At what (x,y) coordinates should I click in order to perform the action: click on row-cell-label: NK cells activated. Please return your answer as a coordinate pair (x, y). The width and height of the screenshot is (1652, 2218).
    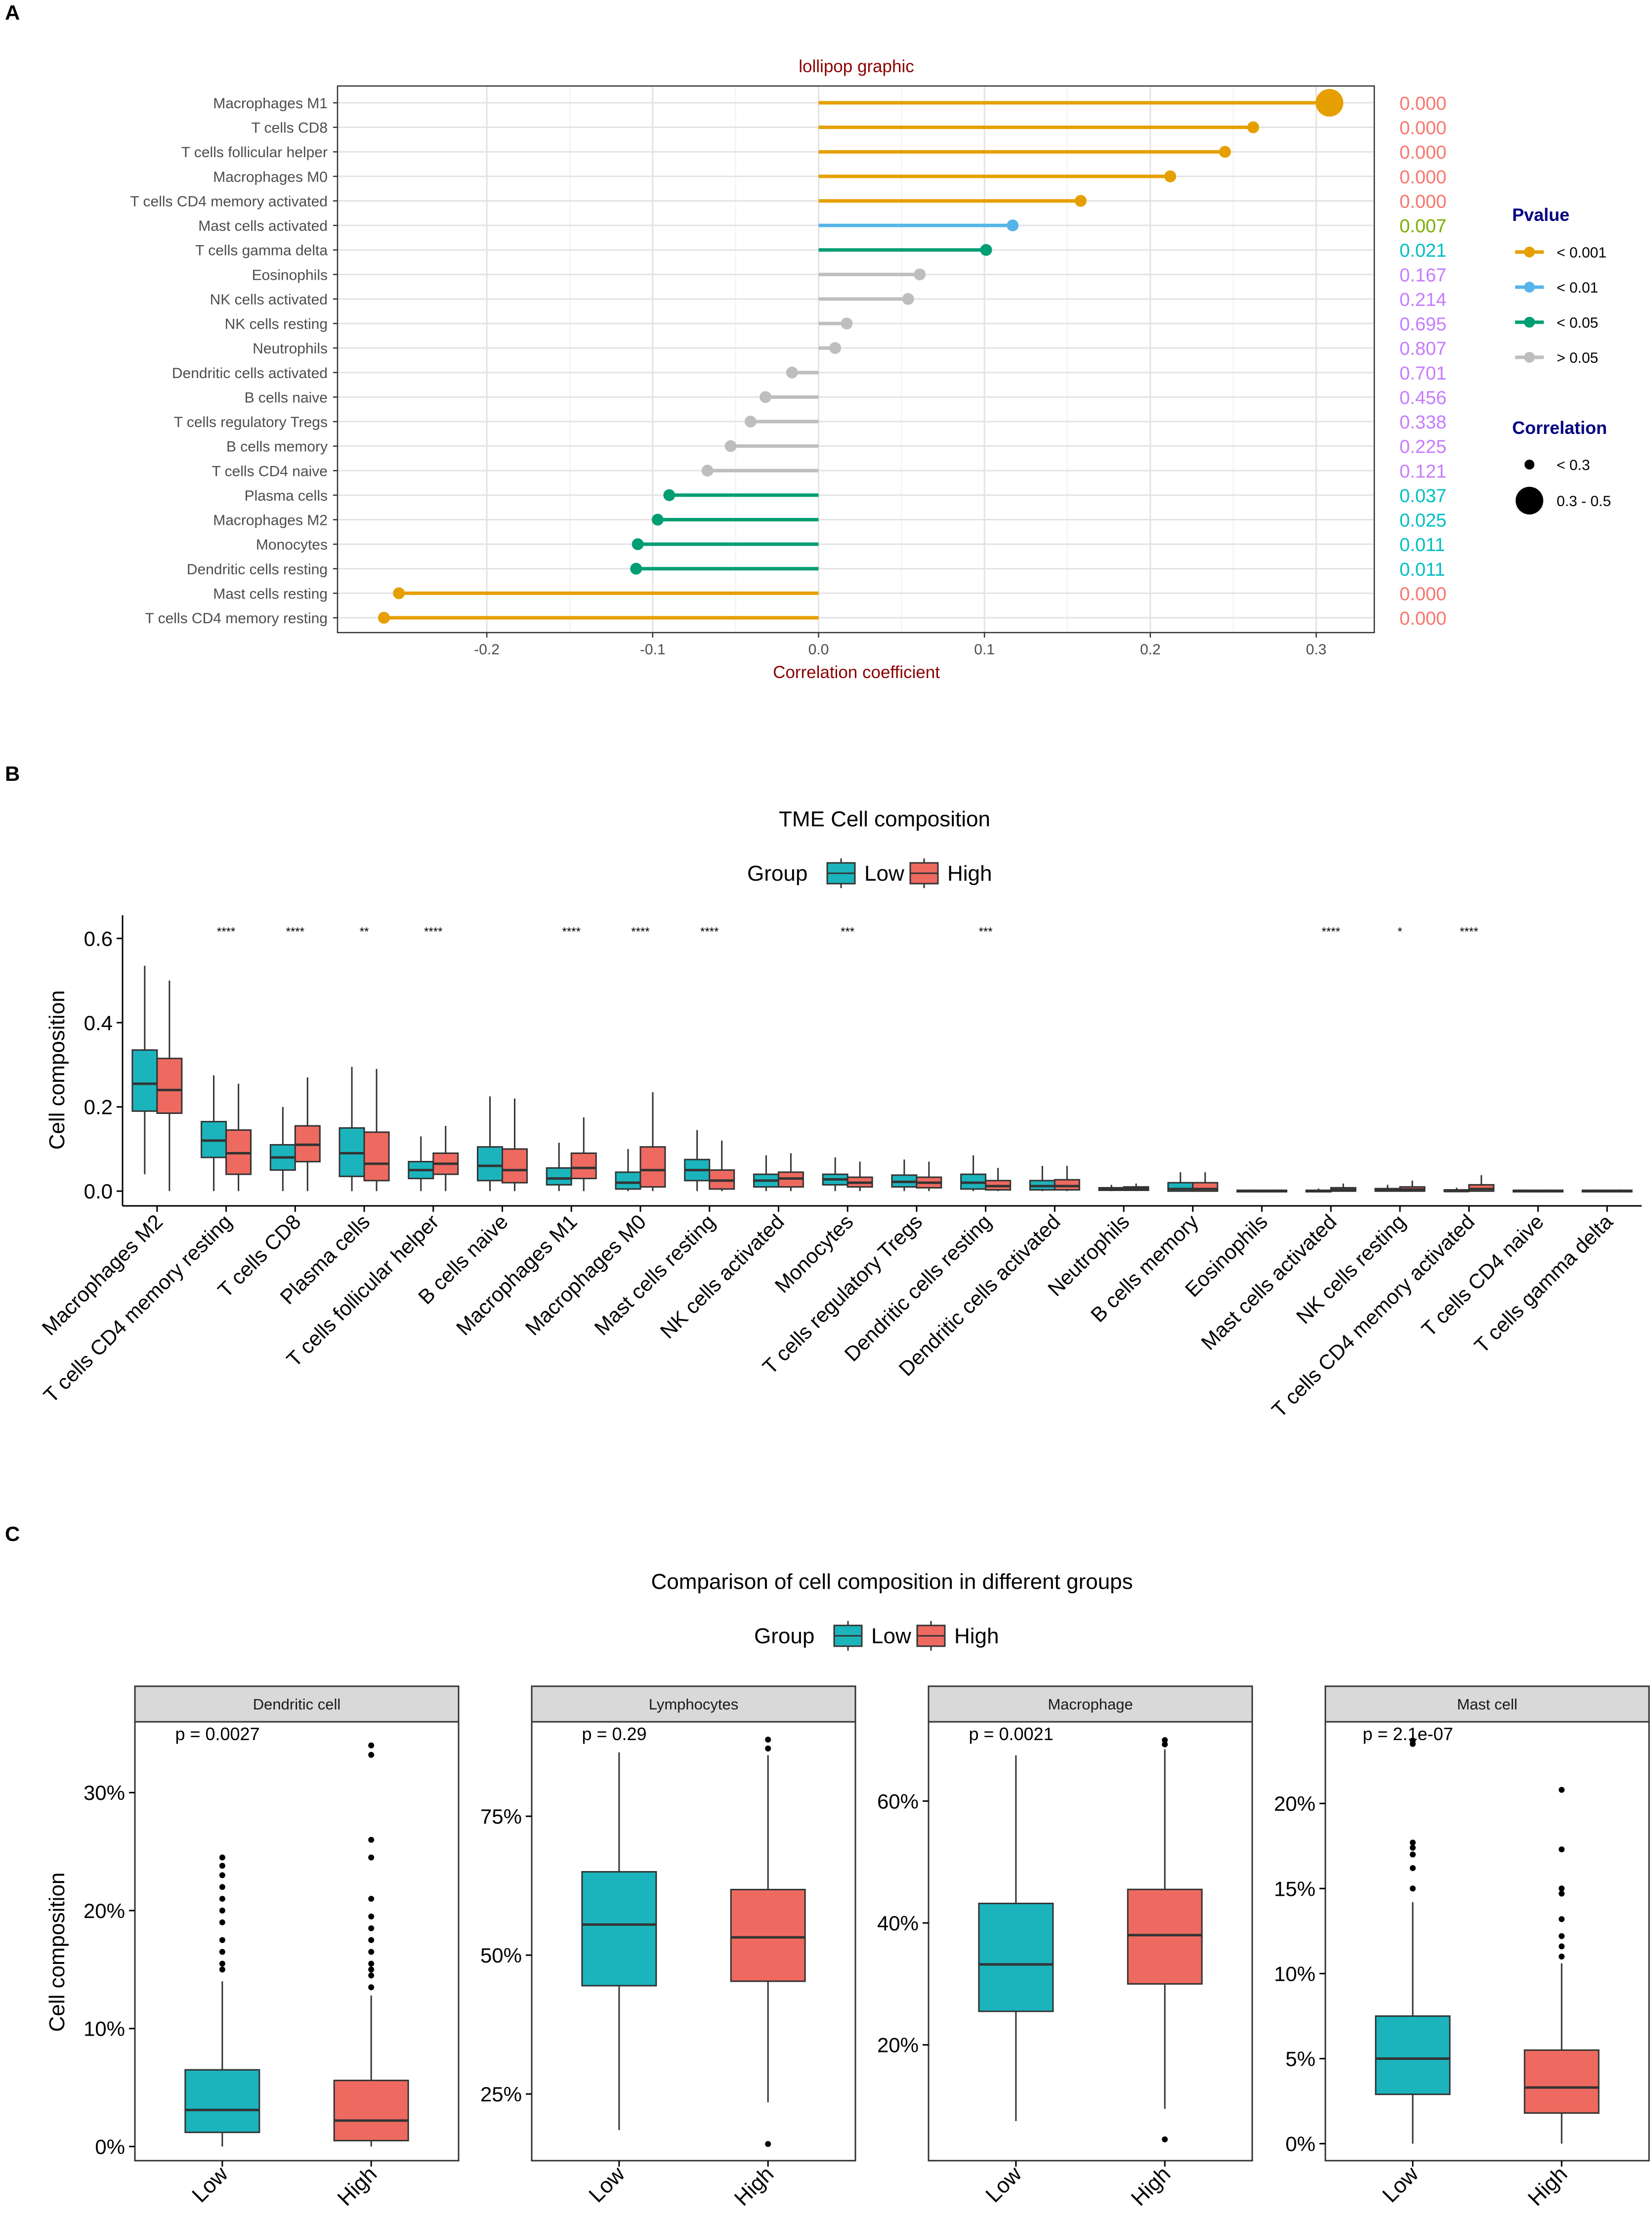
    Looking at the image, I should click on (269, 300).